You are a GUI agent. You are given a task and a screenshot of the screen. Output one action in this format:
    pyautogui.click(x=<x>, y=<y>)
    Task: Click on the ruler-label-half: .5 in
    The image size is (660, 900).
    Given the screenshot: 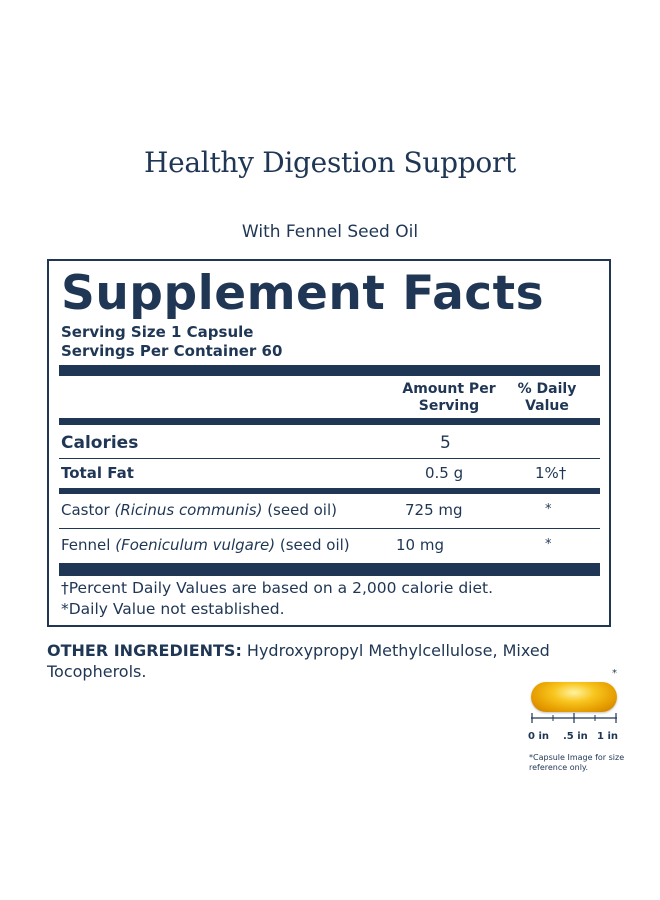 What is the action you would take?
    pyautogui.click(x=575, y=736)
    